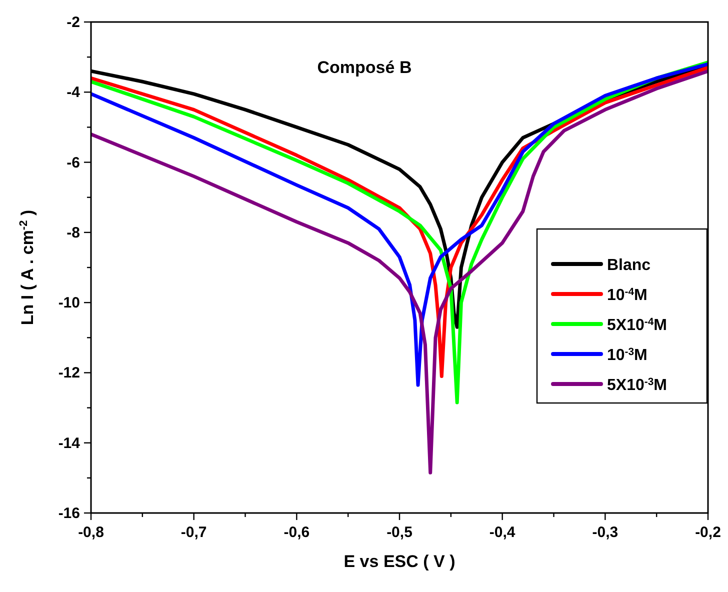 Image resolution: width=728 pixels, height=592 pixels. Describe the element at coordinates (627, 295) in the screenshot. I see `legend-label: 10$^{-4}$M` at that location.